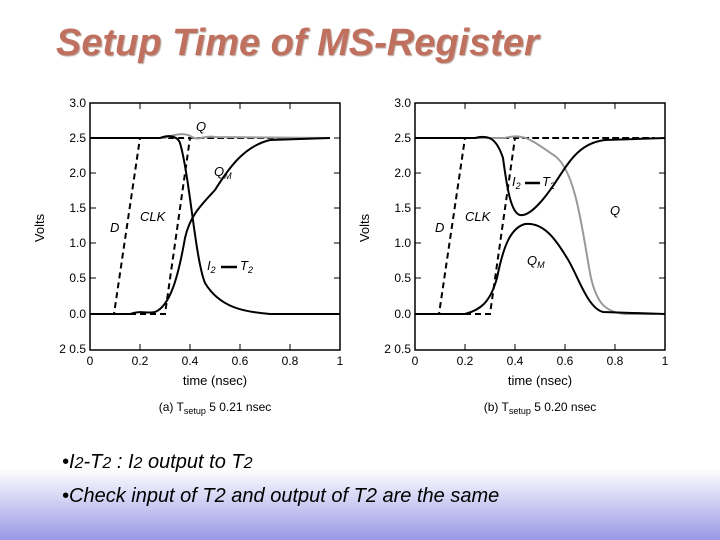 Image resolution: width=720 pixels, height=540 pixels. I want to click on panel-b-caption: (b) Tsetup 5 0.20 nsec, so click(540, 408).